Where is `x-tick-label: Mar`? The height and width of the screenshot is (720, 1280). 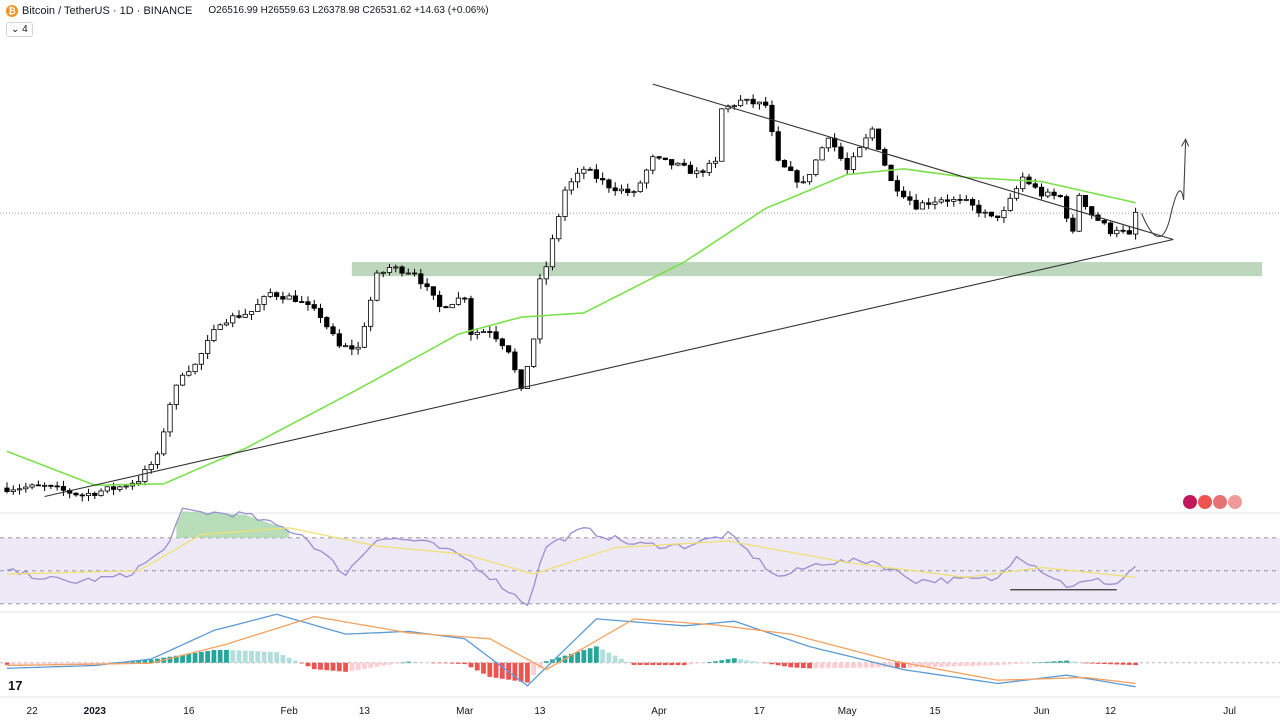 x-tick-label: Mar is located at coordinates (465, 711).